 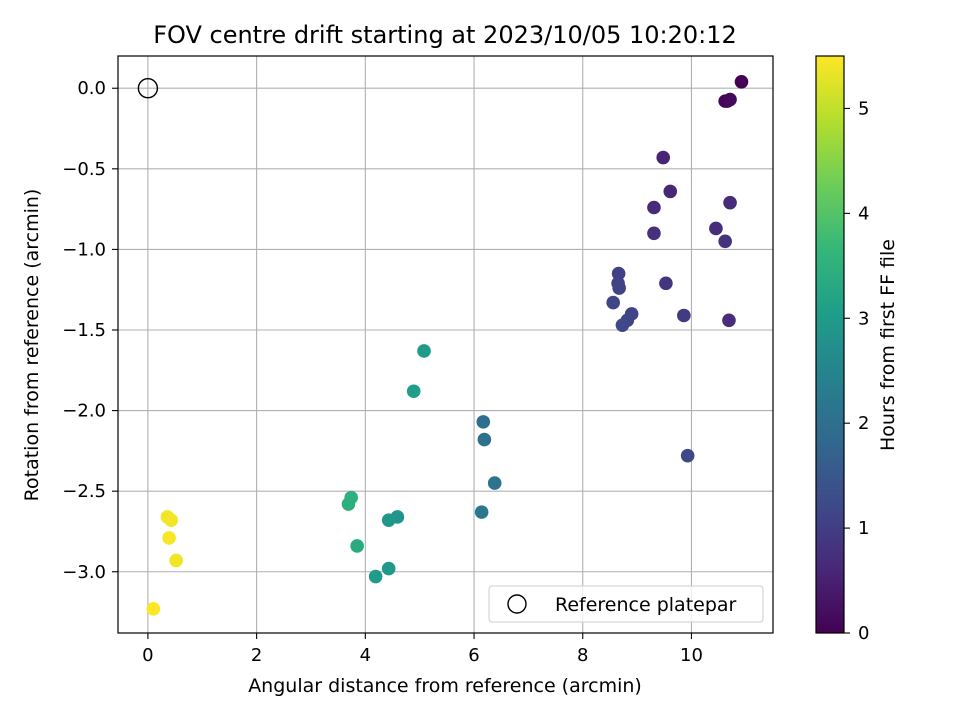 I want to click on y-tick-label: 0.0, so click(x=91, y=88).